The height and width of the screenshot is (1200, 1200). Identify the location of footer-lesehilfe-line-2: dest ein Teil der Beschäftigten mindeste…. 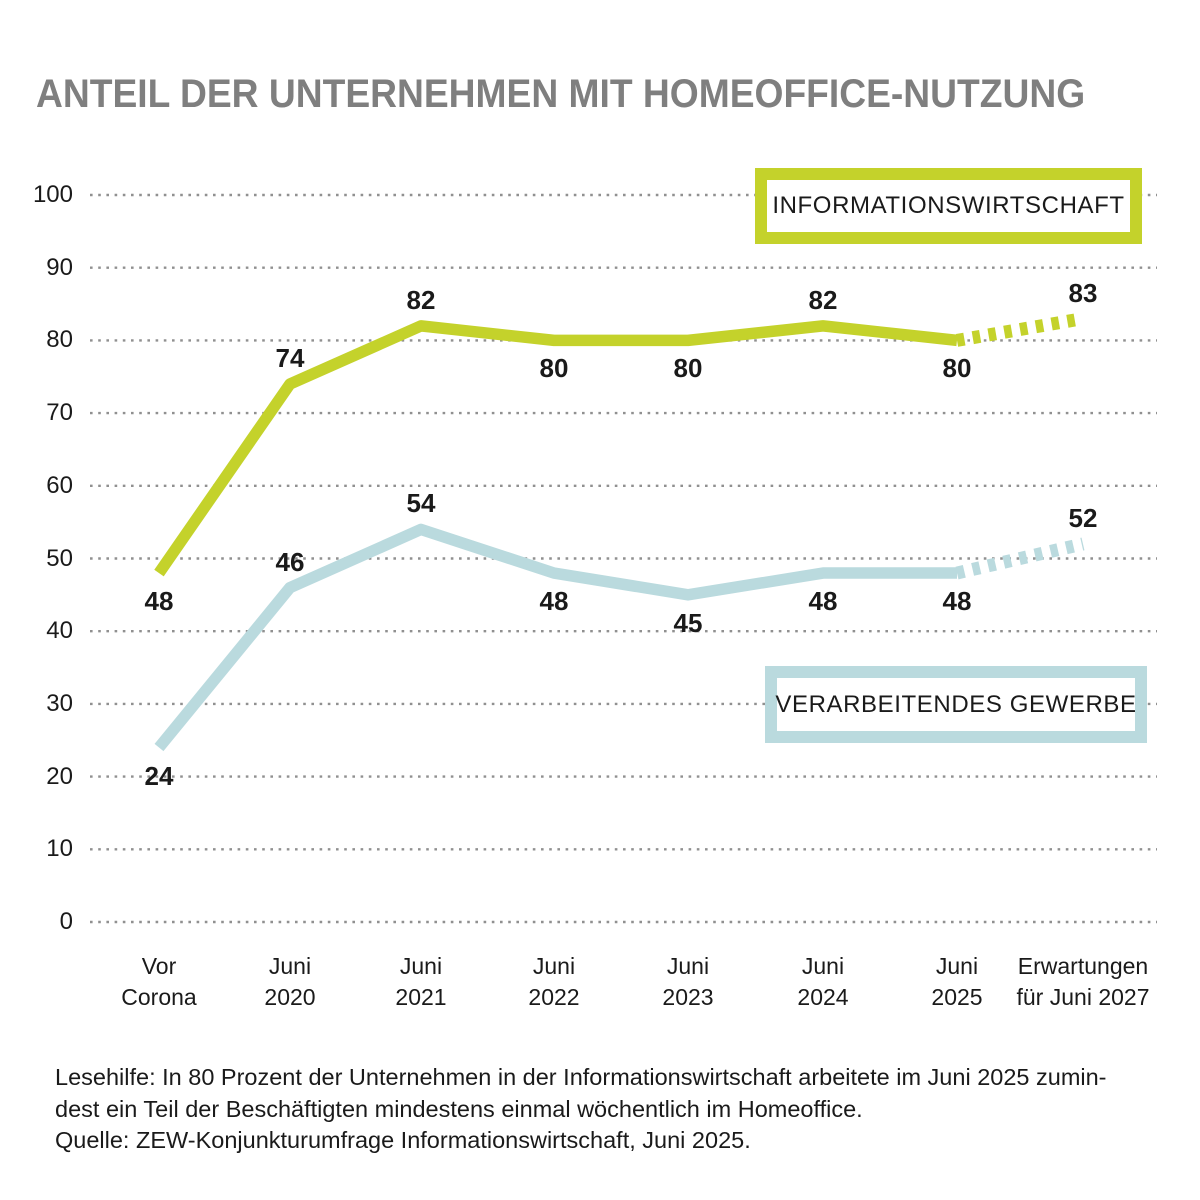
(459, 1108).